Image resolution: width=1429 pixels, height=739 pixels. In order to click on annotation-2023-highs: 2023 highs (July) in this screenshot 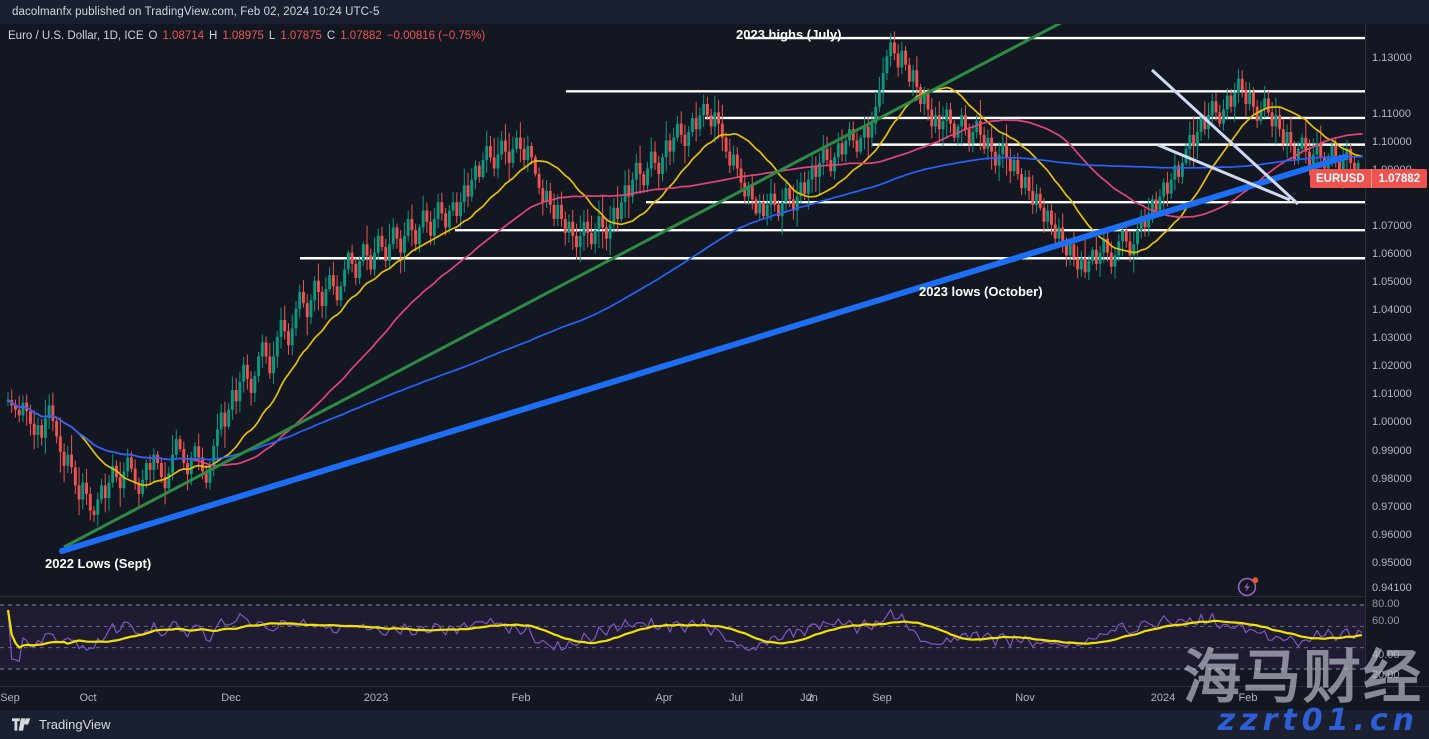, I will do `click(789, 34)`.